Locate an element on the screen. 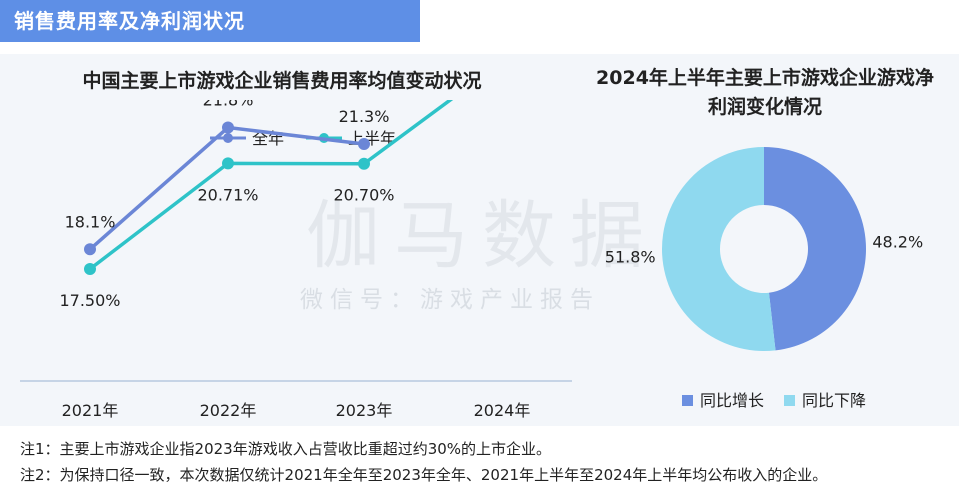 The width and height of the screenshot is (959, 500). header-title: 销售费用率及净利润状况 is located at coordinates (129, 21).